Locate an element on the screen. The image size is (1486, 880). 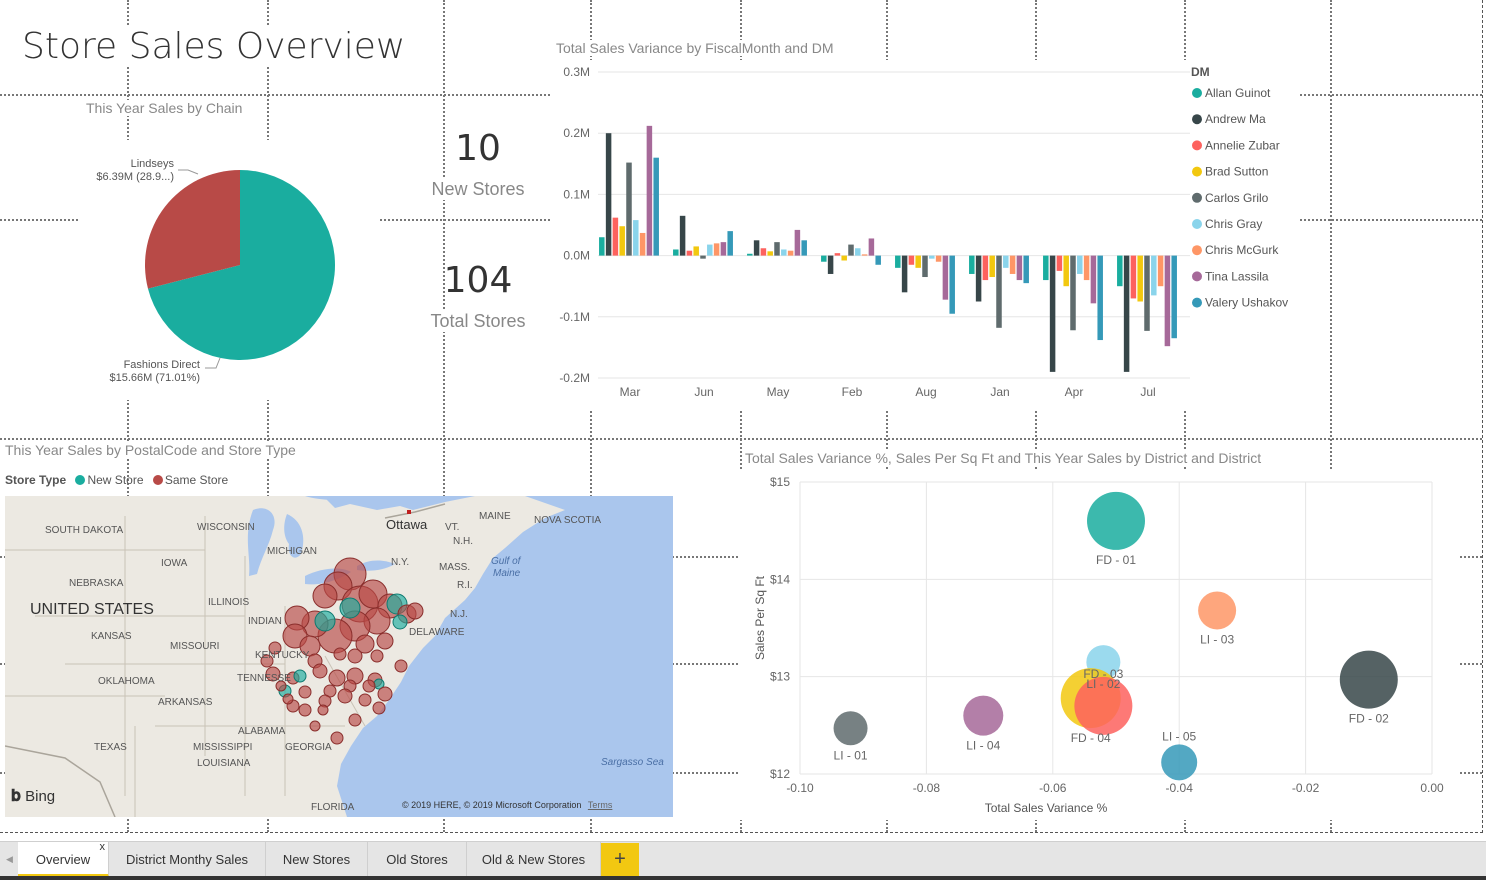
bar-carlos-grilo-jan is located at coordinates (999, 291).